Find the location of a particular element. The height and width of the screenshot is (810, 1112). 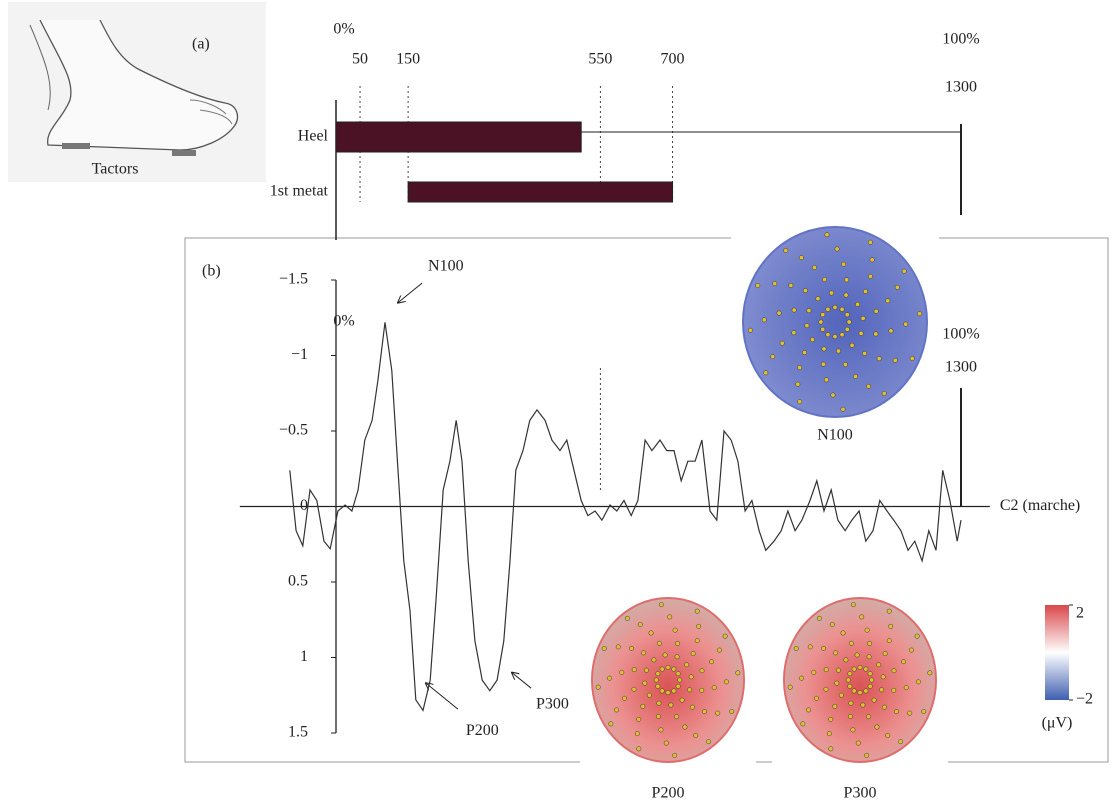

y-tick-label: 0 is located at coordinates (304, 505).